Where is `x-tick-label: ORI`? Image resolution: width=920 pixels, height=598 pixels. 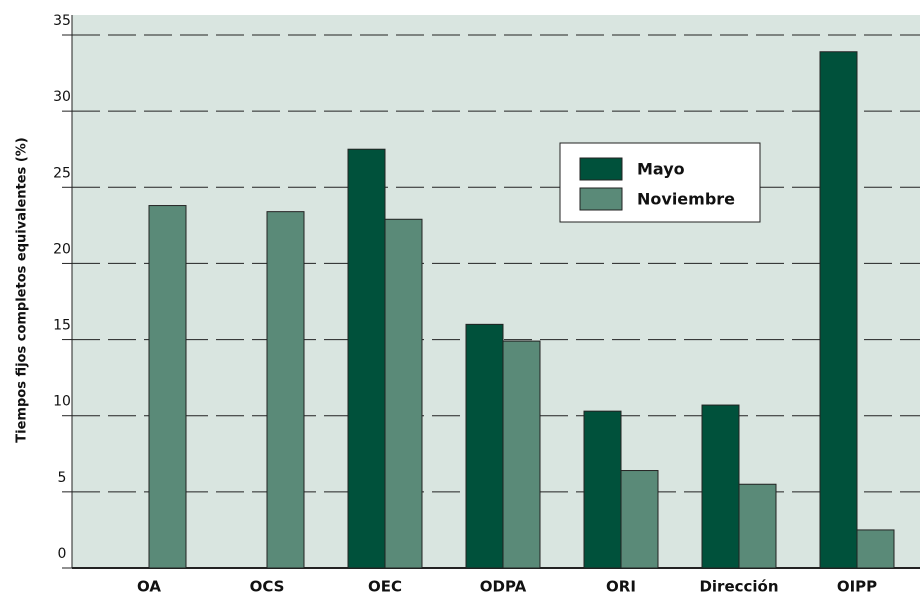
x-tick-label: ORI is located at coordinates (621, 587).